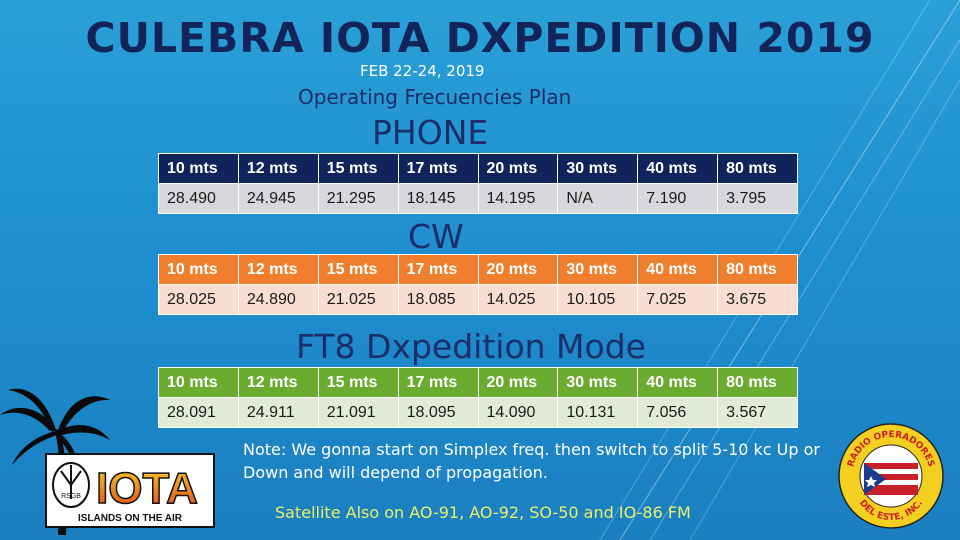  What do you see at coordinates (438, 198) in the screenshot?
I see `frequency-cell: 18.145` at bounding box center [438, 198].